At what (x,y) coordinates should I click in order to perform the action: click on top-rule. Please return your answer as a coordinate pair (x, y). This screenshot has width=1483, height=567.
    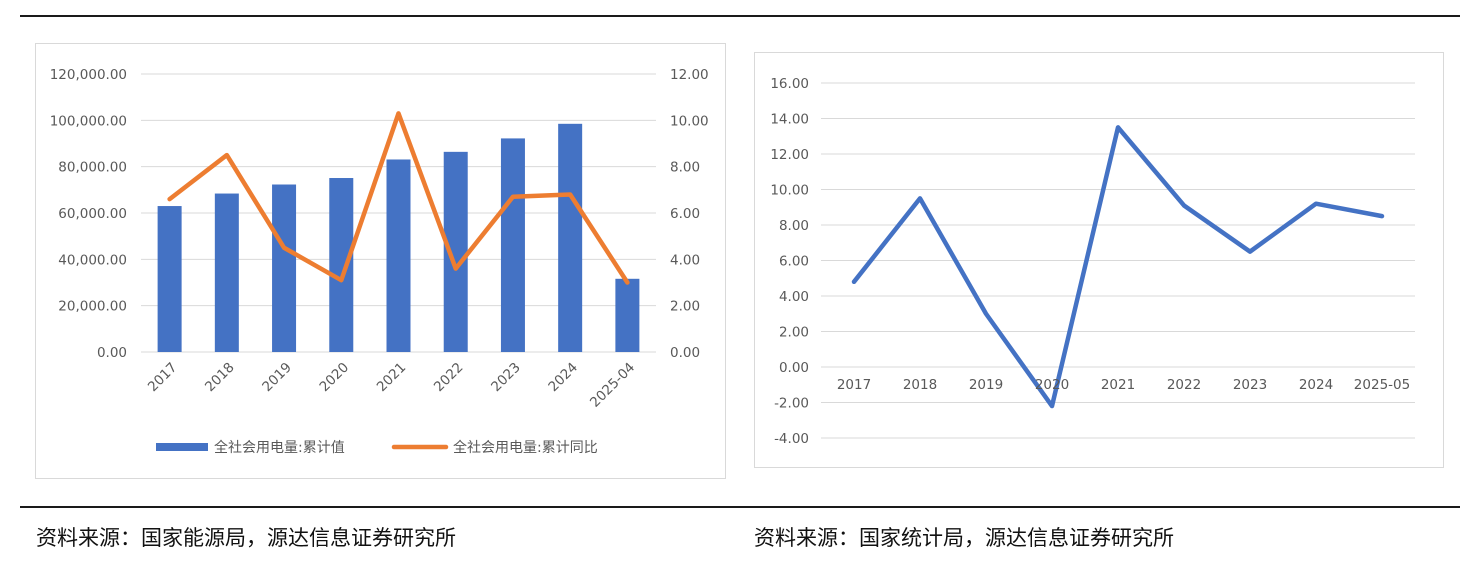
    Looking at the image, I should click on (740, 16).